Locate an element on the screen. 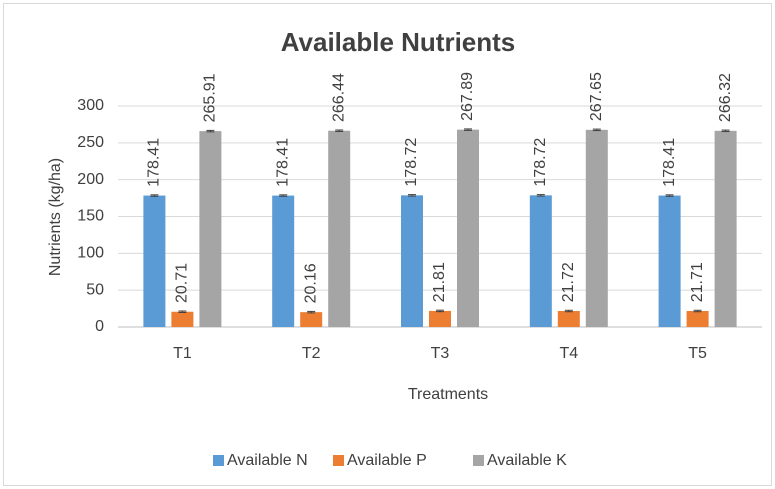 Image resolution: width=775 pixels, height=489 pixels. data-label: 21.71 is located at coordinates (697, 282).